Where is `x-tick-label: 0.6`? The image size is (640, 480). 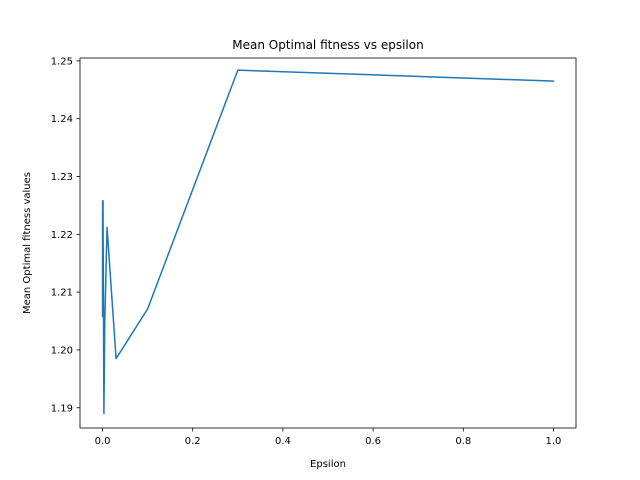 x-tick-label: 0.6 is located at coordinates (373, 441).